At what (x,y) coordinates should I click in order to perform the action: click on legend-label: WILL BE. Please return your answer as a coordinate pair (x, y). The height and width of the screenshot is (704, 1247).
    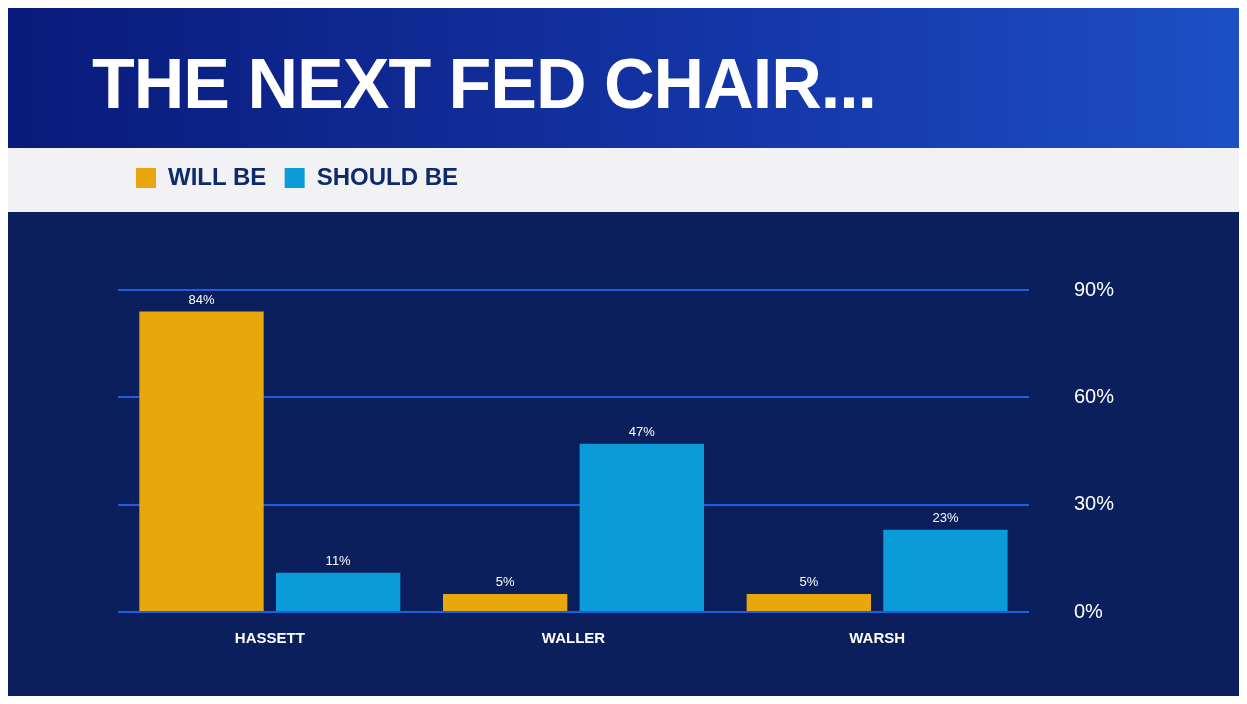
    Looking at the image, I should click on (217, 176).